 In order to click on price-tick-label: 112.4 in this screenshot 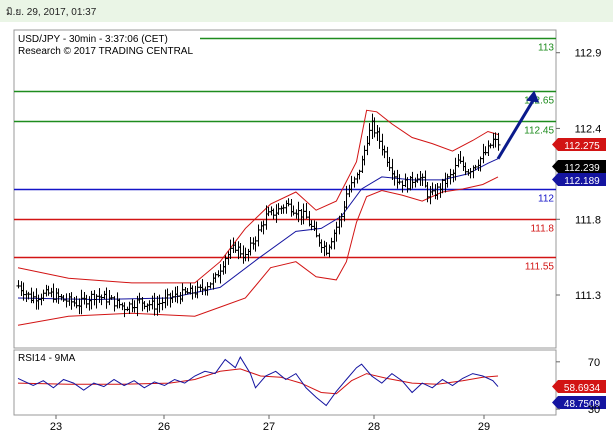, I will do `click(588, 129)`.